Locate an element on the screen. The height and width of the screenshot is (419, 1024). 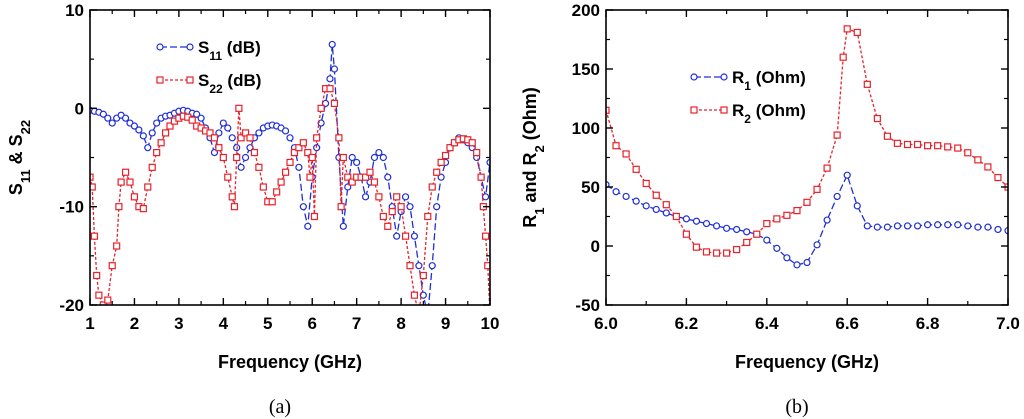
legend-label: R1 (Ohm) is located at coordinates (769, 80).